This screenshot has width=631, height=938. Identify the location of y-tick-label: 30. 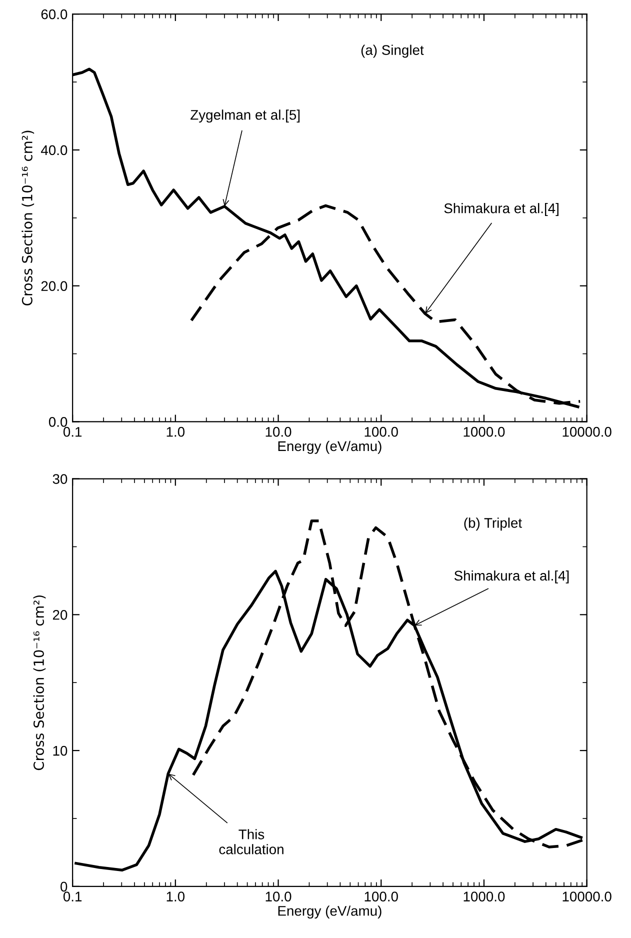
(60, 479).